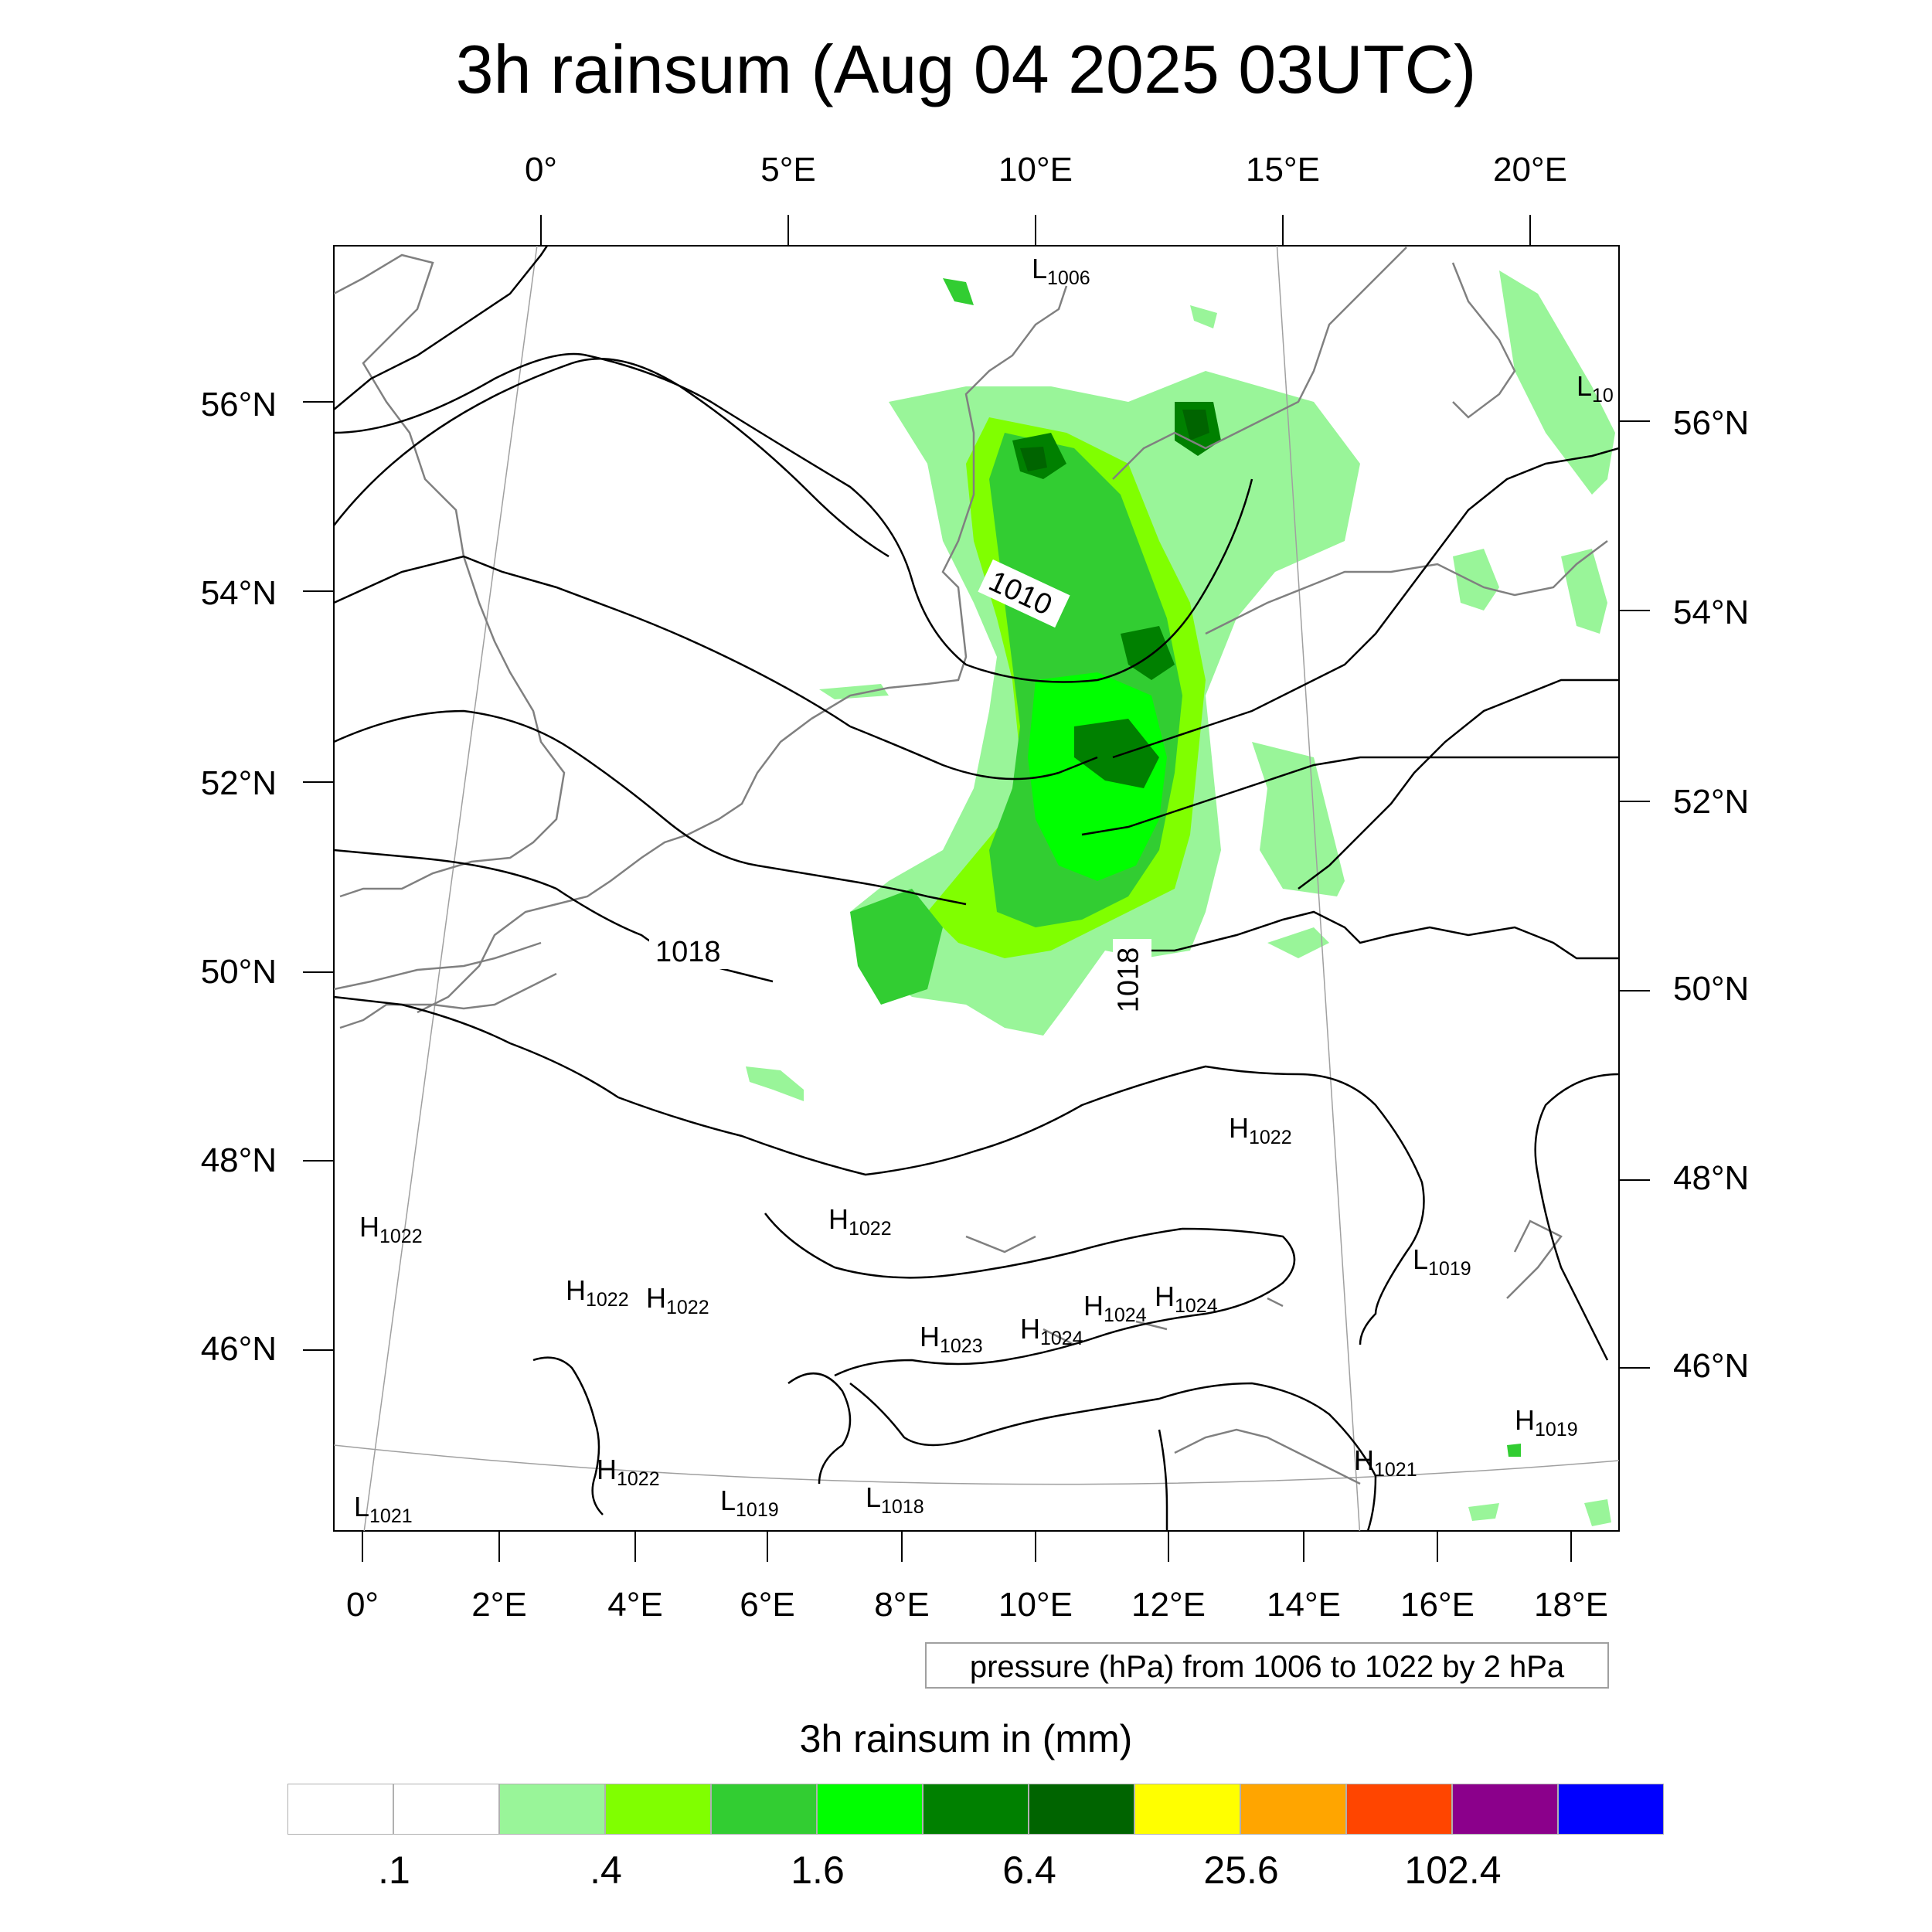 The image size is (1932, 1932). Describe the element at coordinates (1476, 580) in the screenshot. I see `rain-area-baltic` at that location.